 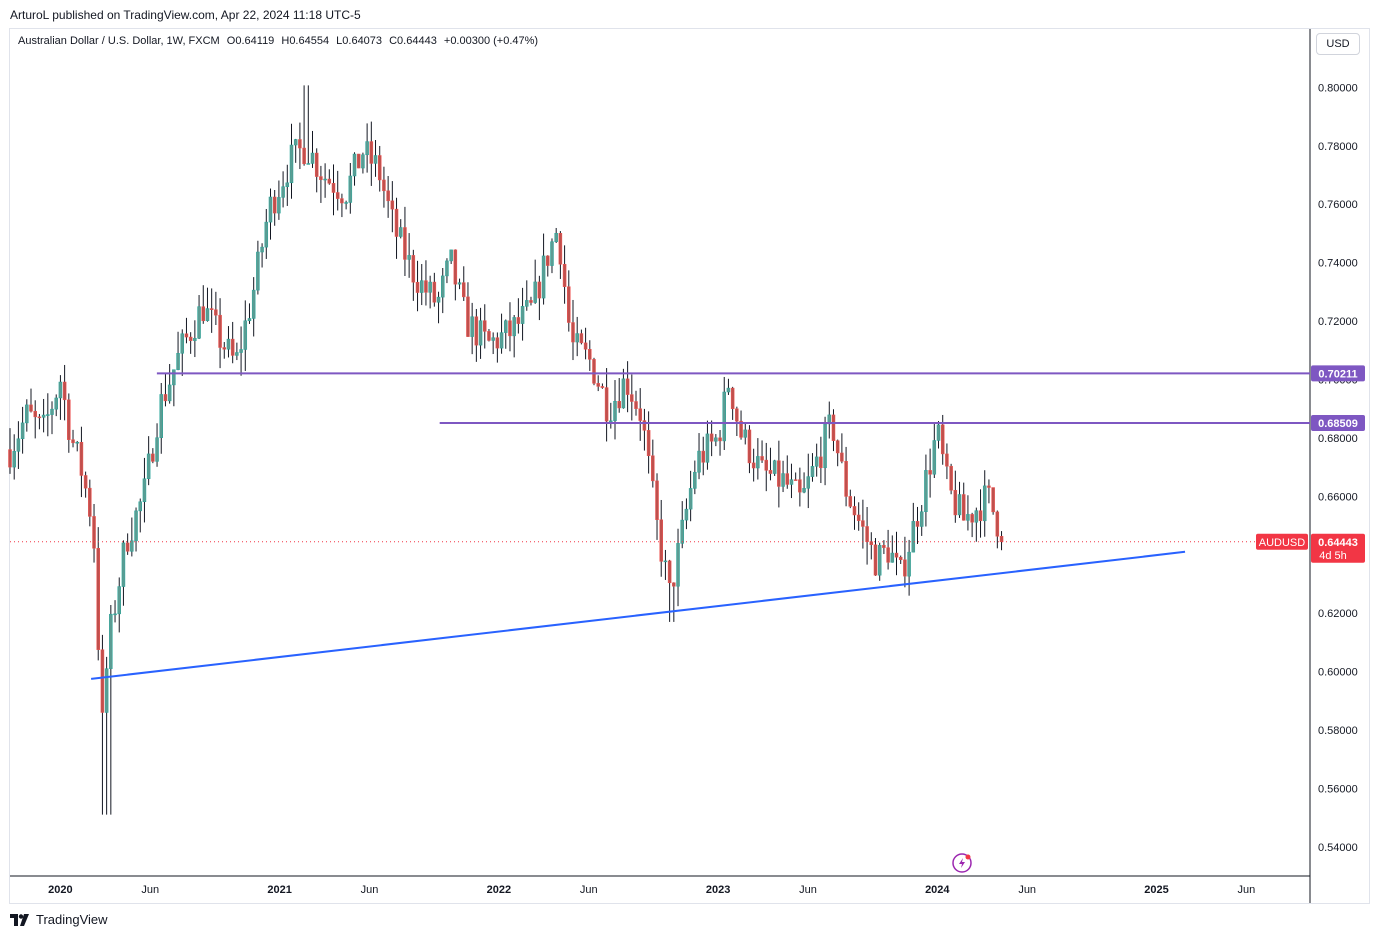 What do you see at coordinates (1338, 44) in the screenshot?
I see `currency-button: USD` at bounding box center [1338, 44].